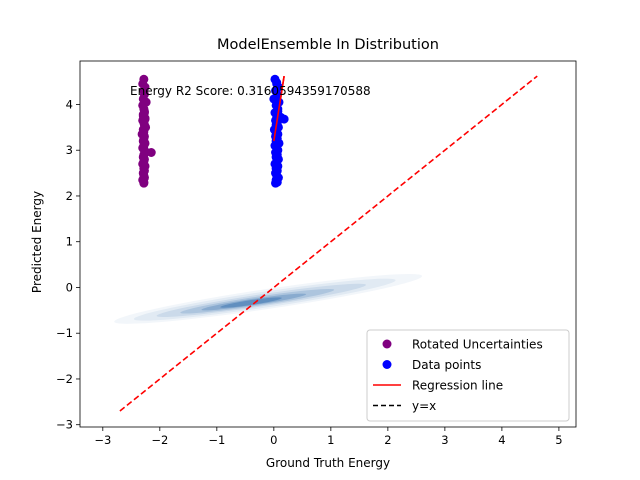 The height and width of the screenshot is (480, 640). What do you see at coordinates (330, 440) in the screenshot?
I see `x-tick-label: 1` at bounding box center [330, 440].